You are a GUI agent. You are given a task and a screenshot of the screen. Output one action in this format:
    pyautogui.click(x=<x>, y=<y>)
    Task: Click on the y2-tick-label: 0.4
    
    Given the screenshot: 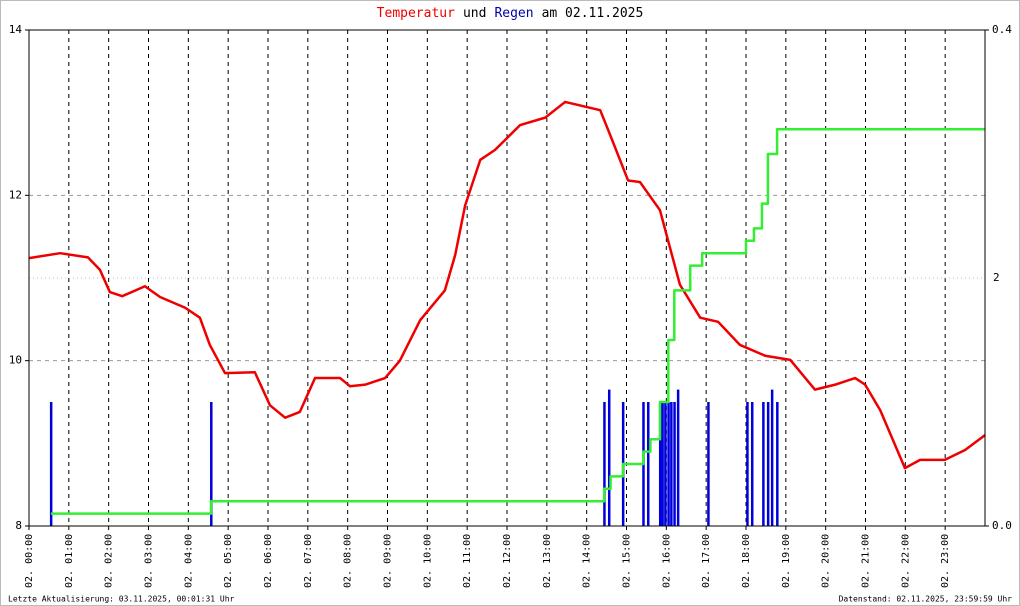 What is the action you would take?
    pyautogui.click(x=1002, y=29)
    